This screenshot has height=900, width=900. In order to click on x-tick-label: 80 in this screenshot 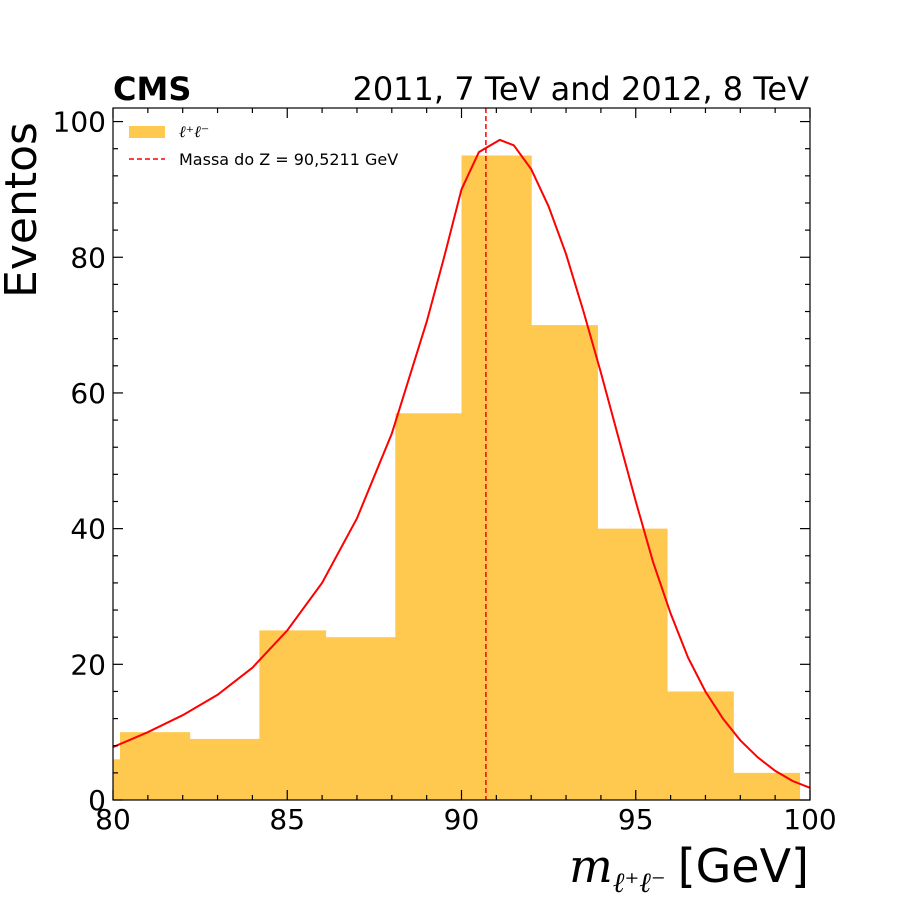, I will do `click(113, 819)`.